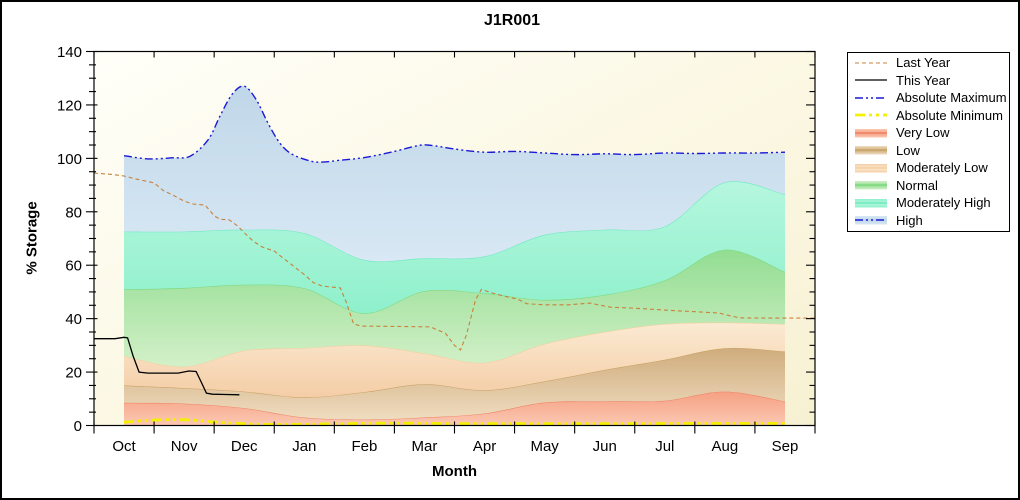  What do you see at coordinates (923, 63) in the screenshot?
I see `legend-item-label: Last Year` at bounding box center [923, 63].